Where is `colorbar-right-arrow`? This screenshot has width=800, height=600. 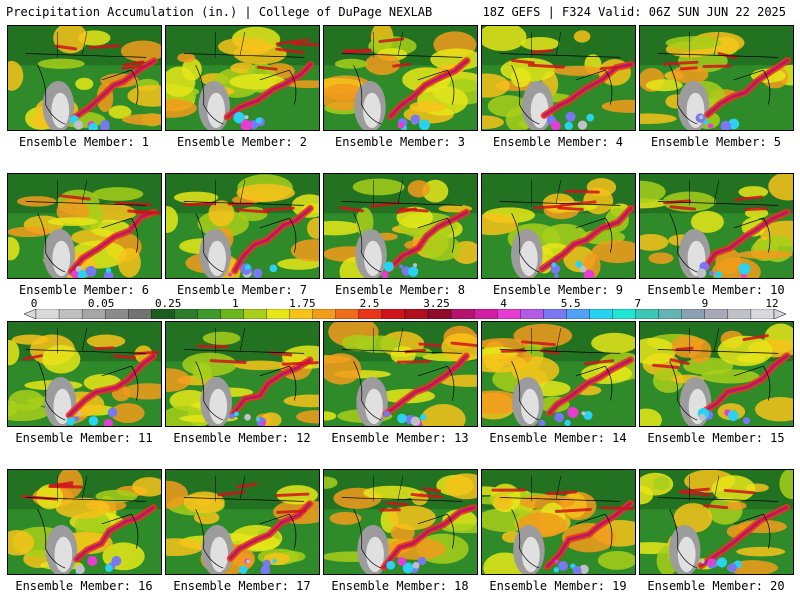
colorbar-right-arrow is located at coordinates (779, 314).